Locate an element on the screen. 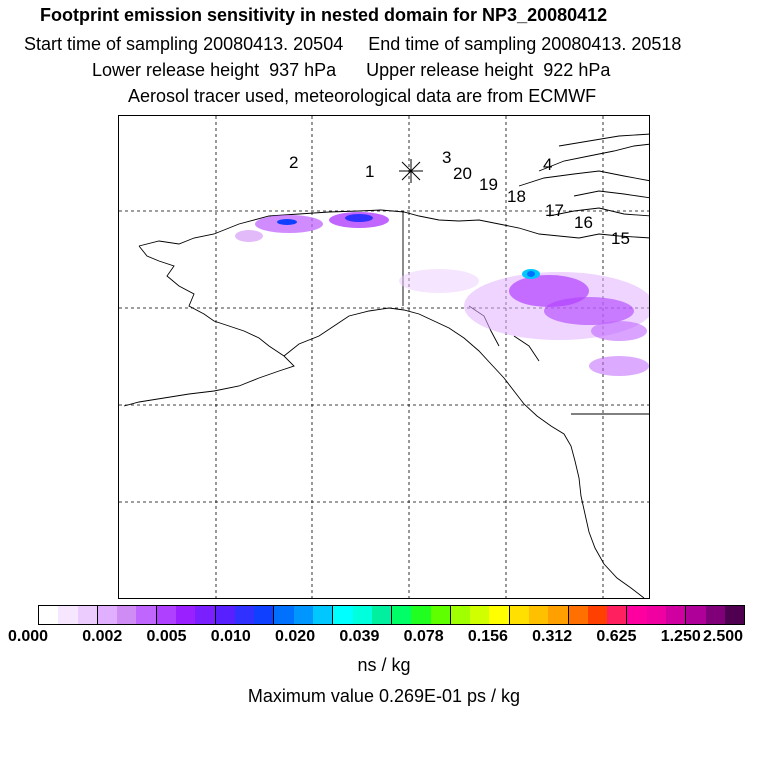  trajectory-labels: 2 1 3 20 19 18 4 17 16 15 is located at coordinates (459, 198).